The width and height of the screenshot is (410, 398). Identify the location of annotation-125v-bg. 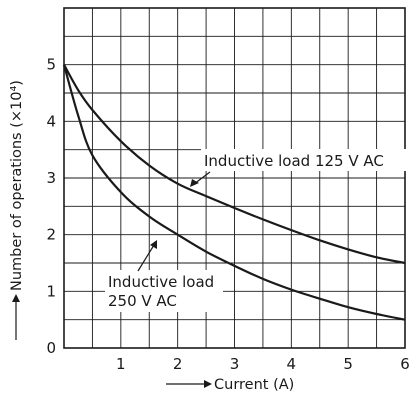
(304, 160).